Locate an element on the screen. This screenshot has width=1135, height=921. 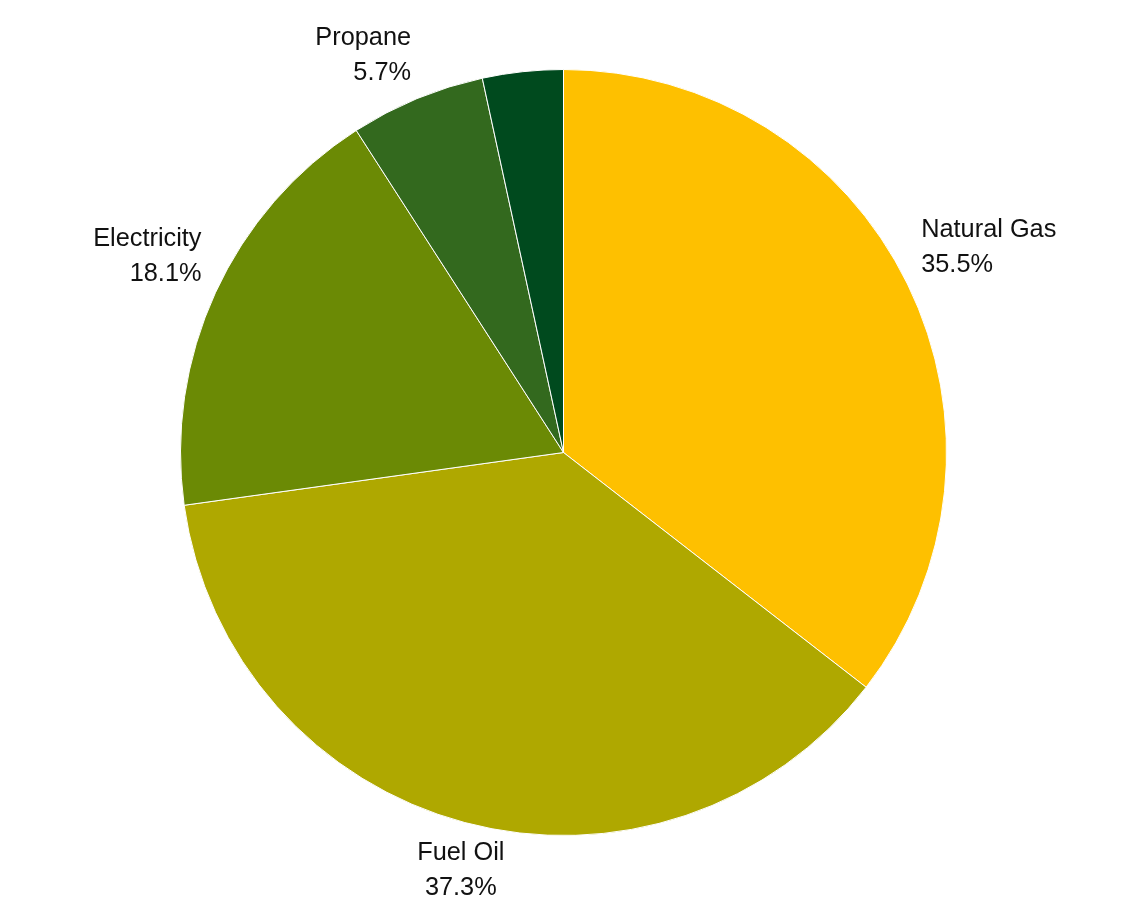
slice-label: Fuel Oil is located at coordinates (461, 851).